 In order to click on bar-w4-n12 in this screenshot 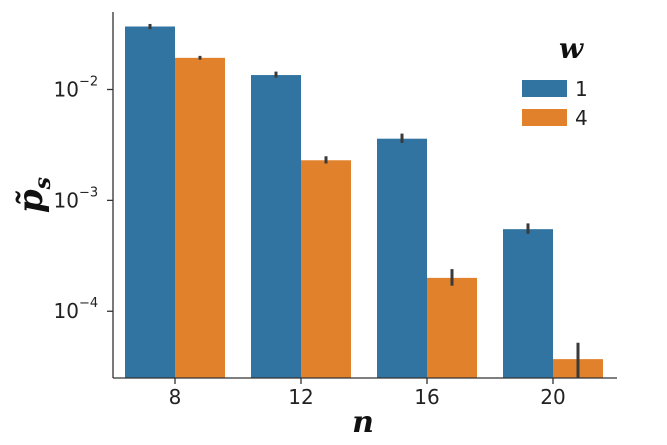, I will do `click(326, 269)`.